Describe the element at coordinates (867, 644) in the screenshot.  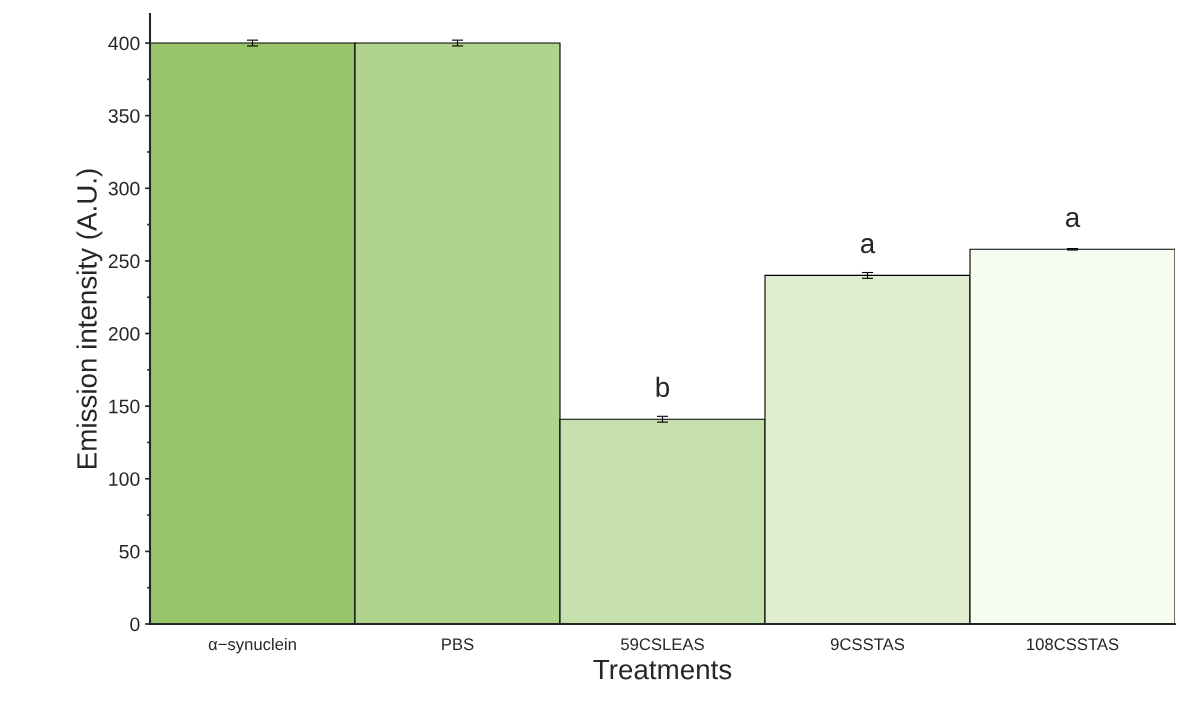
I see `x-tick-label: 9CSSTAS` at that location.